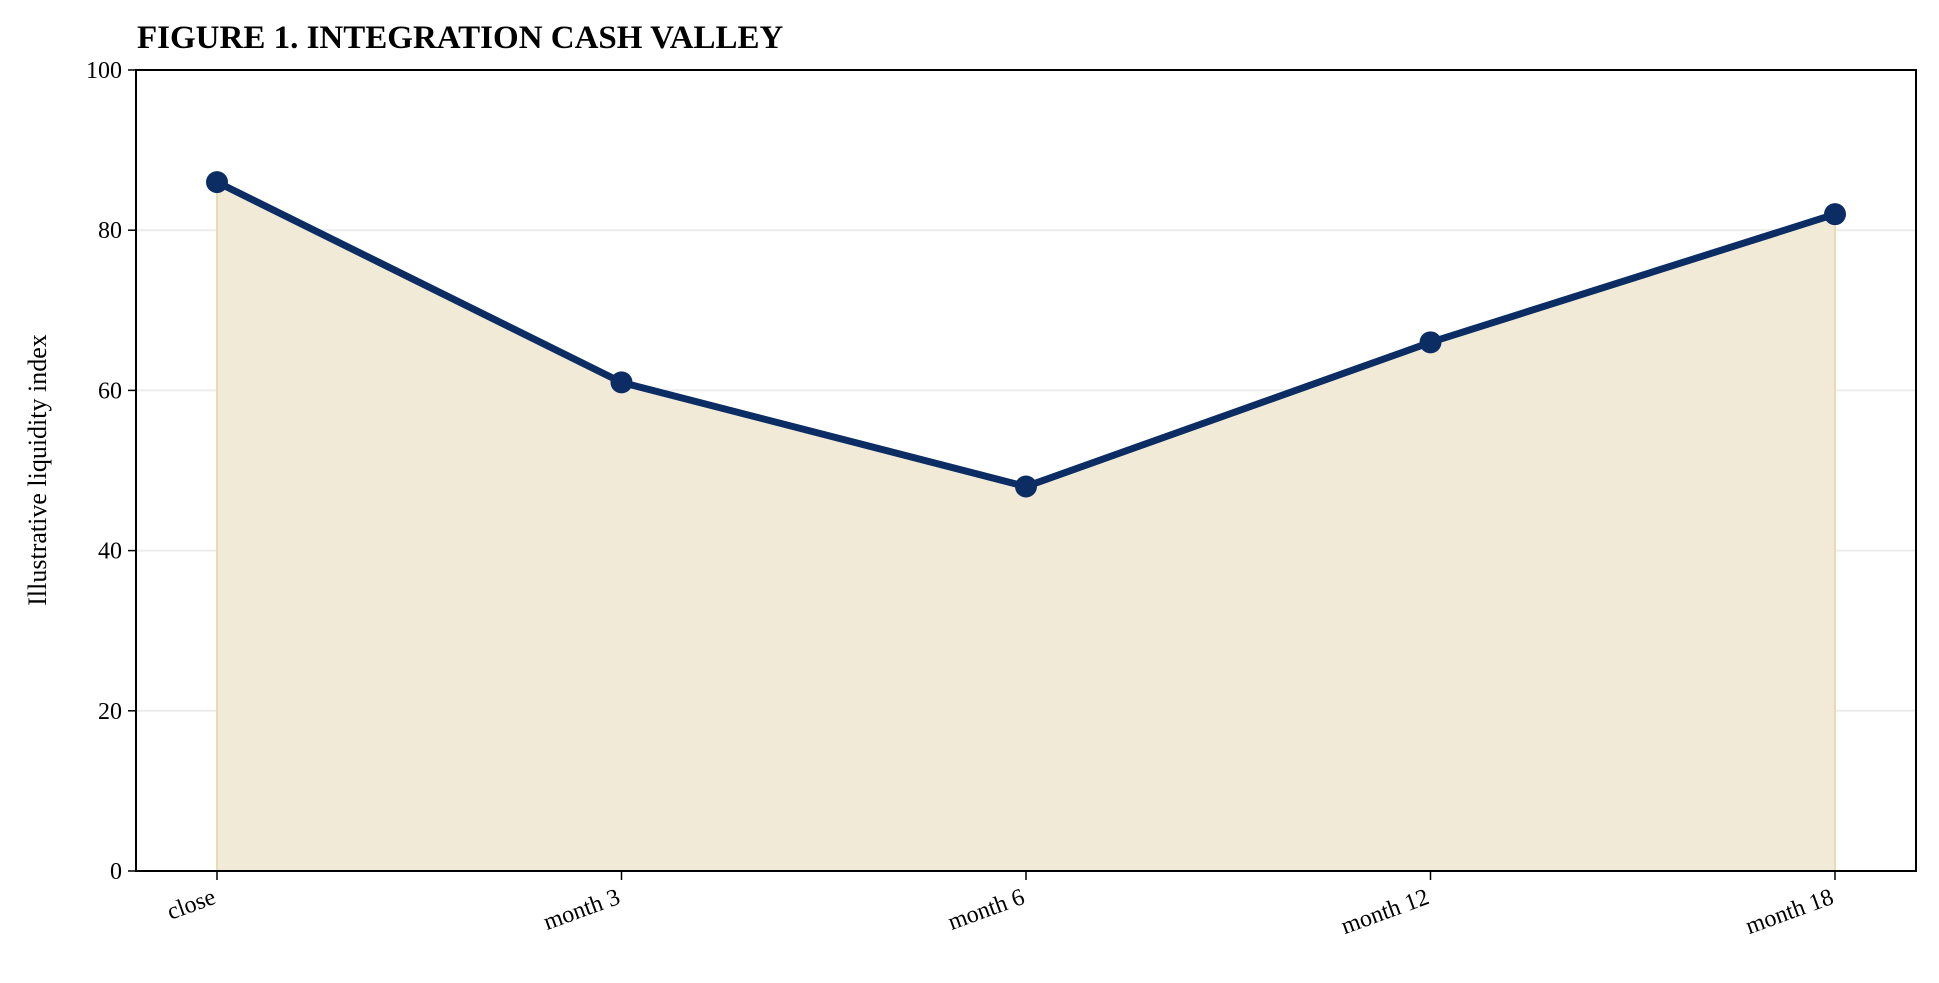 The width and height of the screenshot is (1939, 983). What do you see at coordinates (191, 904) in the screenshot?
I see `x-tick-label: close` at bounding box center [191, 904].